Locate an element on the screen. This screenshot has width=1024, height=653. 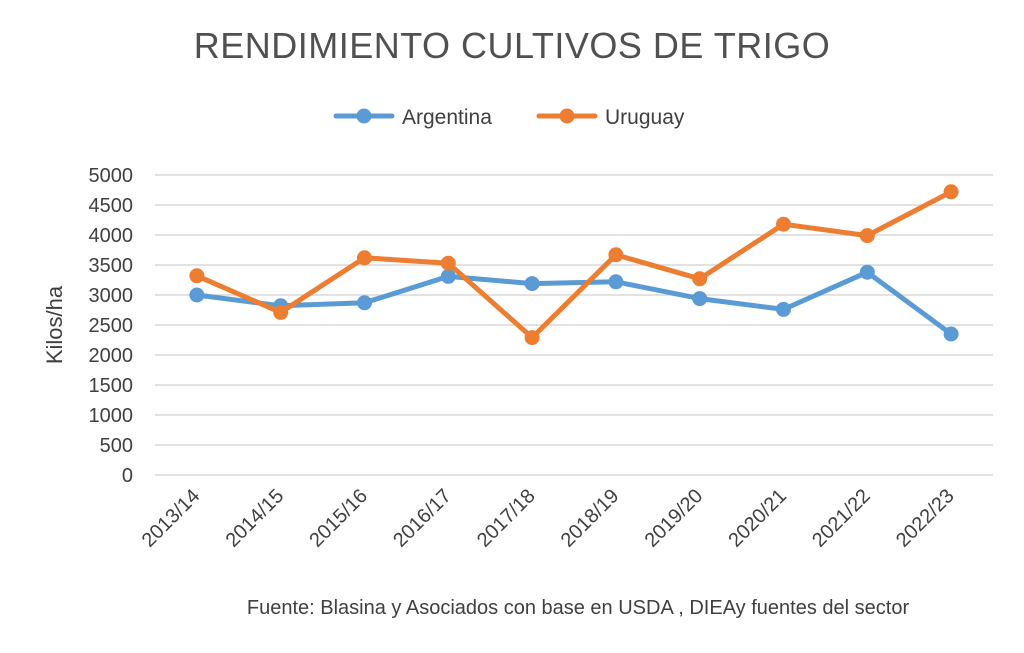
chart-title: RENDIMIENTO CULTIVOS DE TRIGO is located at coordinates (512, 45).